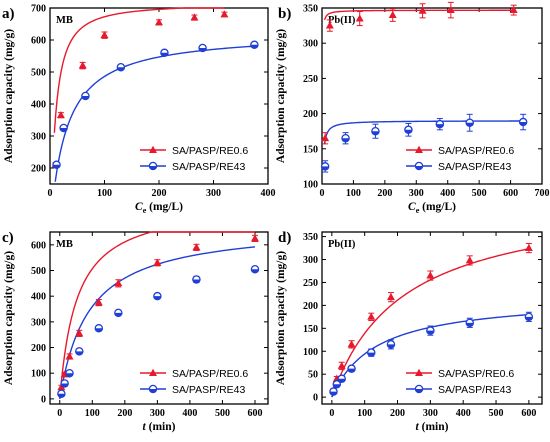 Image resolution: width=550 pixels, height=442 pixels. What do you see at coordinates (281, 318) in the screenshot?
I see `y-axis-title: Adsorption capacity (mg/g)` at bounding box center [281, 318].